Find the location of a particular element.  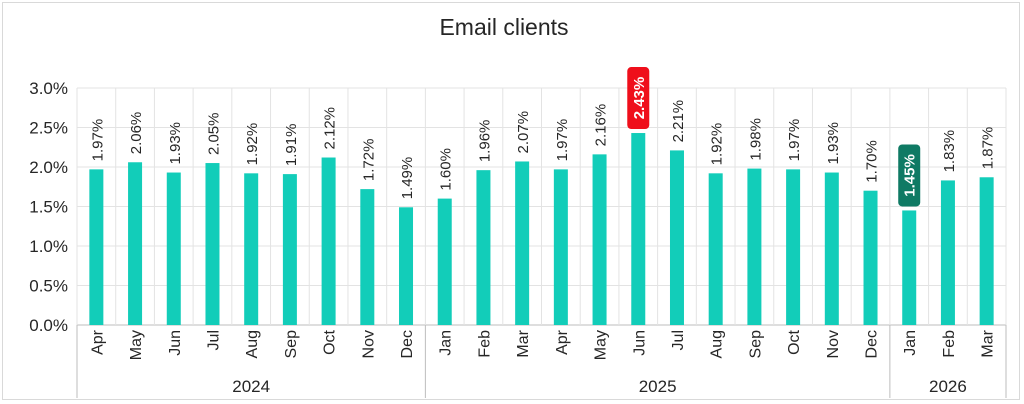

y-tick-label: 2.0% is located at coordinates (48, 167).